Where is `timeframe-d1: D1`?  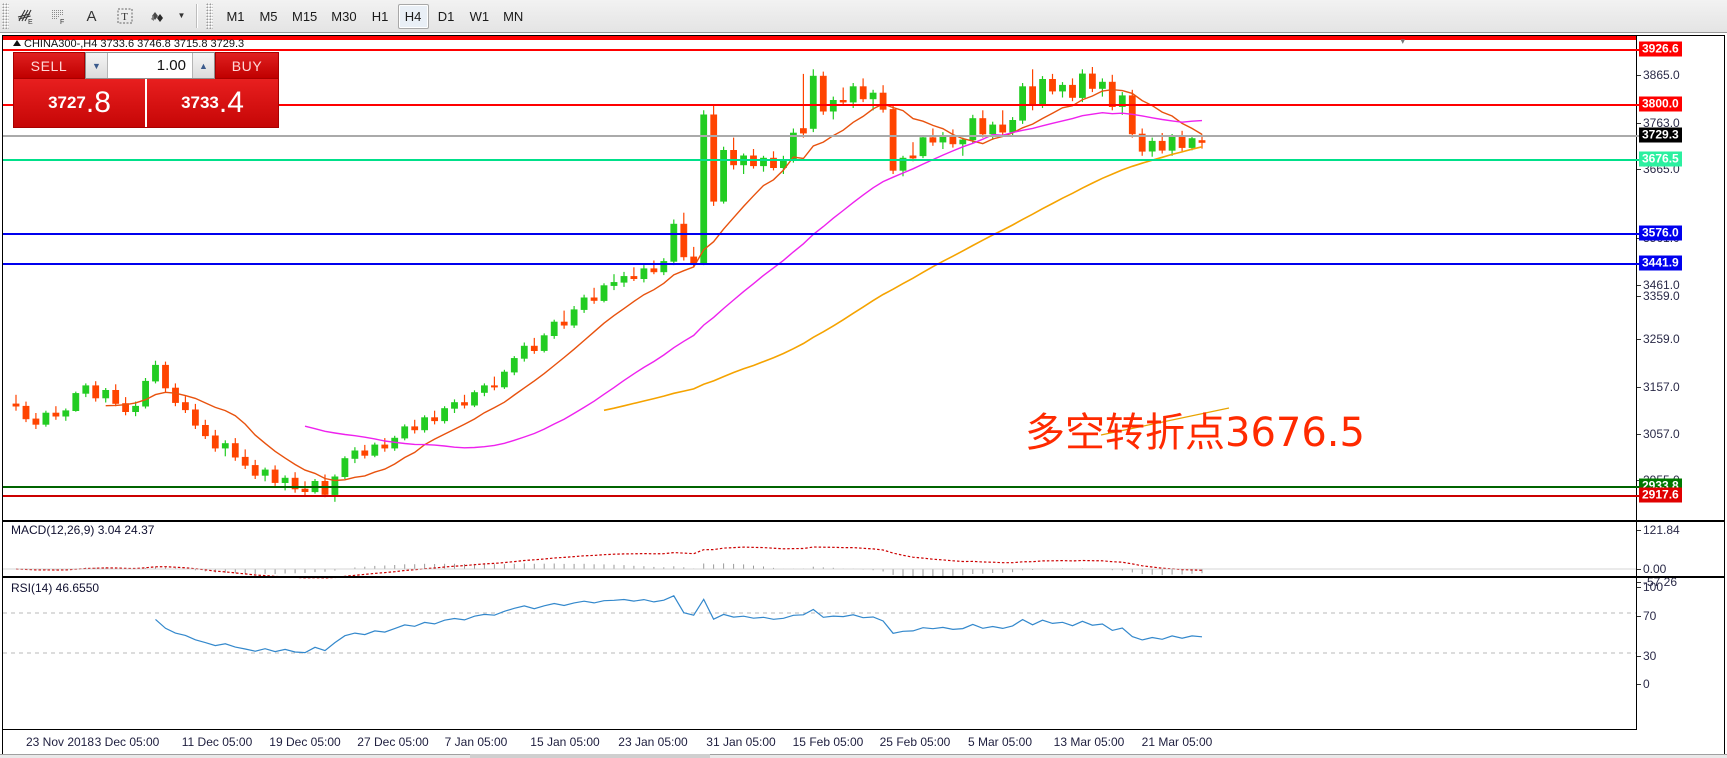 timeframe-d1: D1 is located at coordinates (446, 16).